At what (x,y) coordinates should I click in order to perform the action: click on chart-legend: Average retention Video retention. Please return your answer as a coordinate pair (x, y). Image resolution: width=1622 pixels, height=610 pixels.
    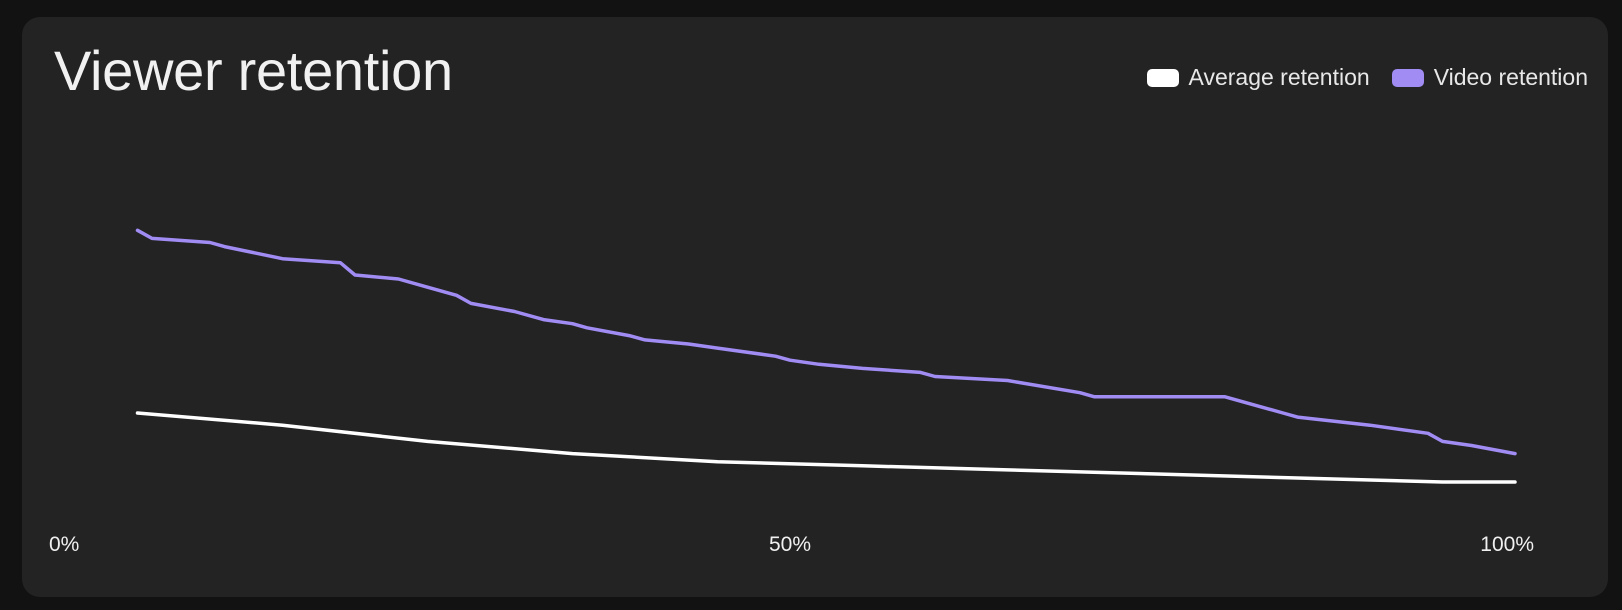
    Looking at the image, I should click on (1367, 77).